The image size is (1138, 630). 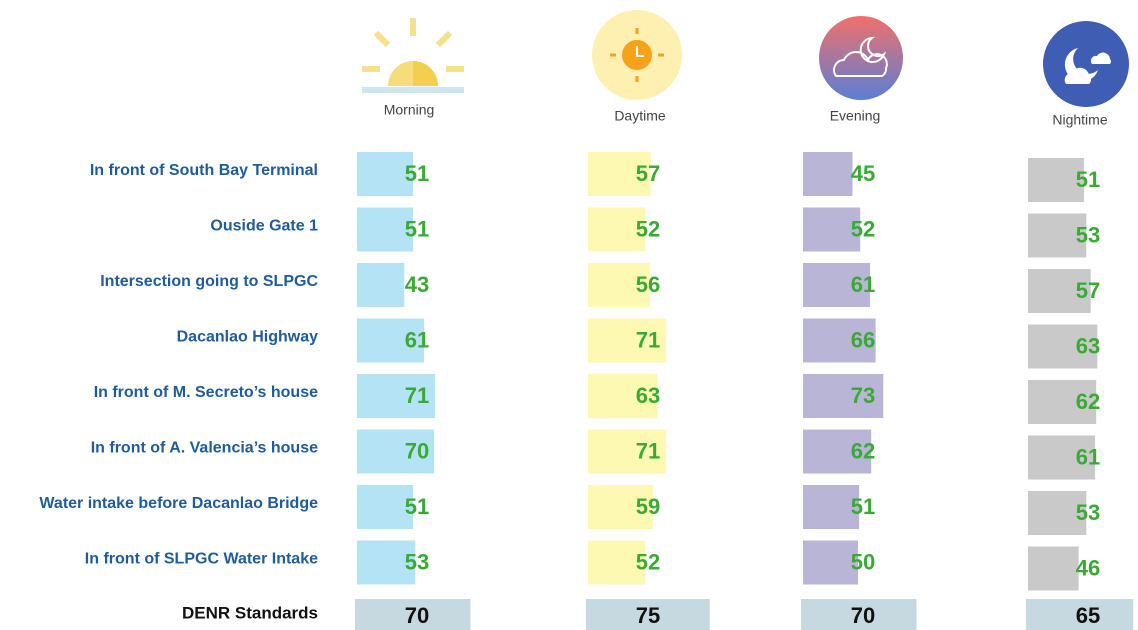 I want to click on standard-value: 65, so click(x=1088, y=615).